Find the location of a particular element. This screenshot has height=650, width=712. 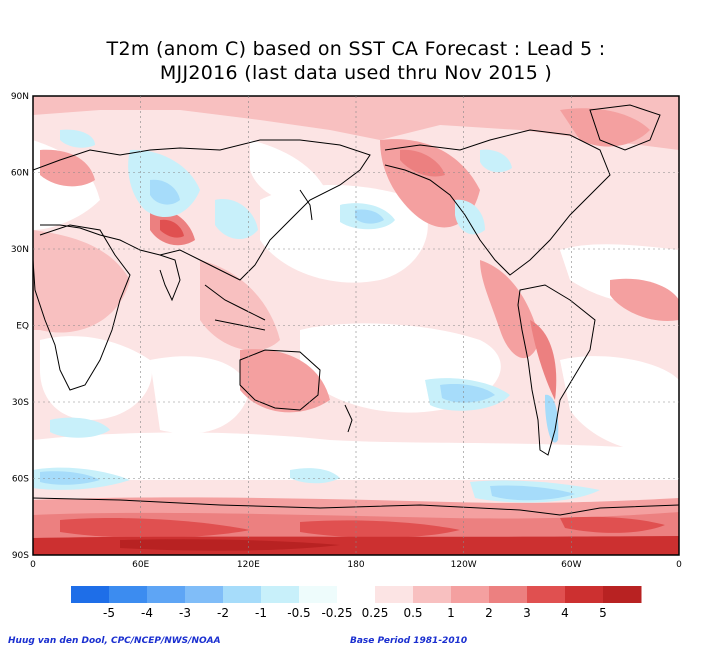

legend-label: 3 is located at coordinates (527, 613).